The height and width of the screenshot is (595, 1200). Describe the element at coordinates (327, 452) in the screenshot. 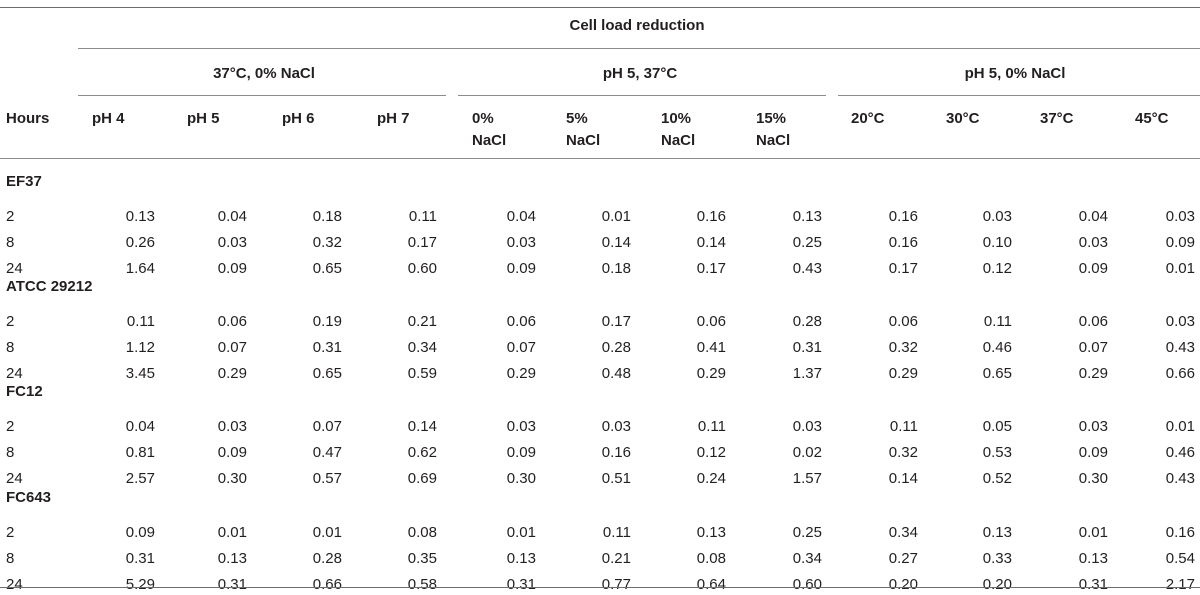

I see `value-cell: 0.47` at that location.